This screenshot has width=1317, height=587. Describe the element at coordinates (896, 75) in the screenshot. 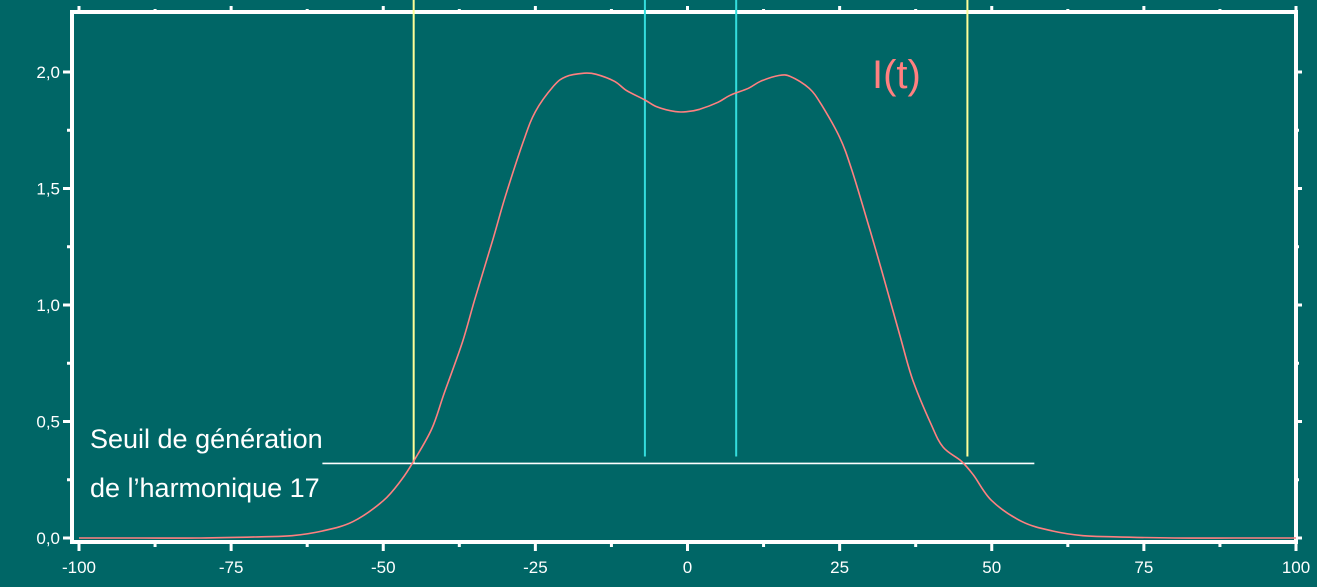

I see `series-label: I(t)` at that location.